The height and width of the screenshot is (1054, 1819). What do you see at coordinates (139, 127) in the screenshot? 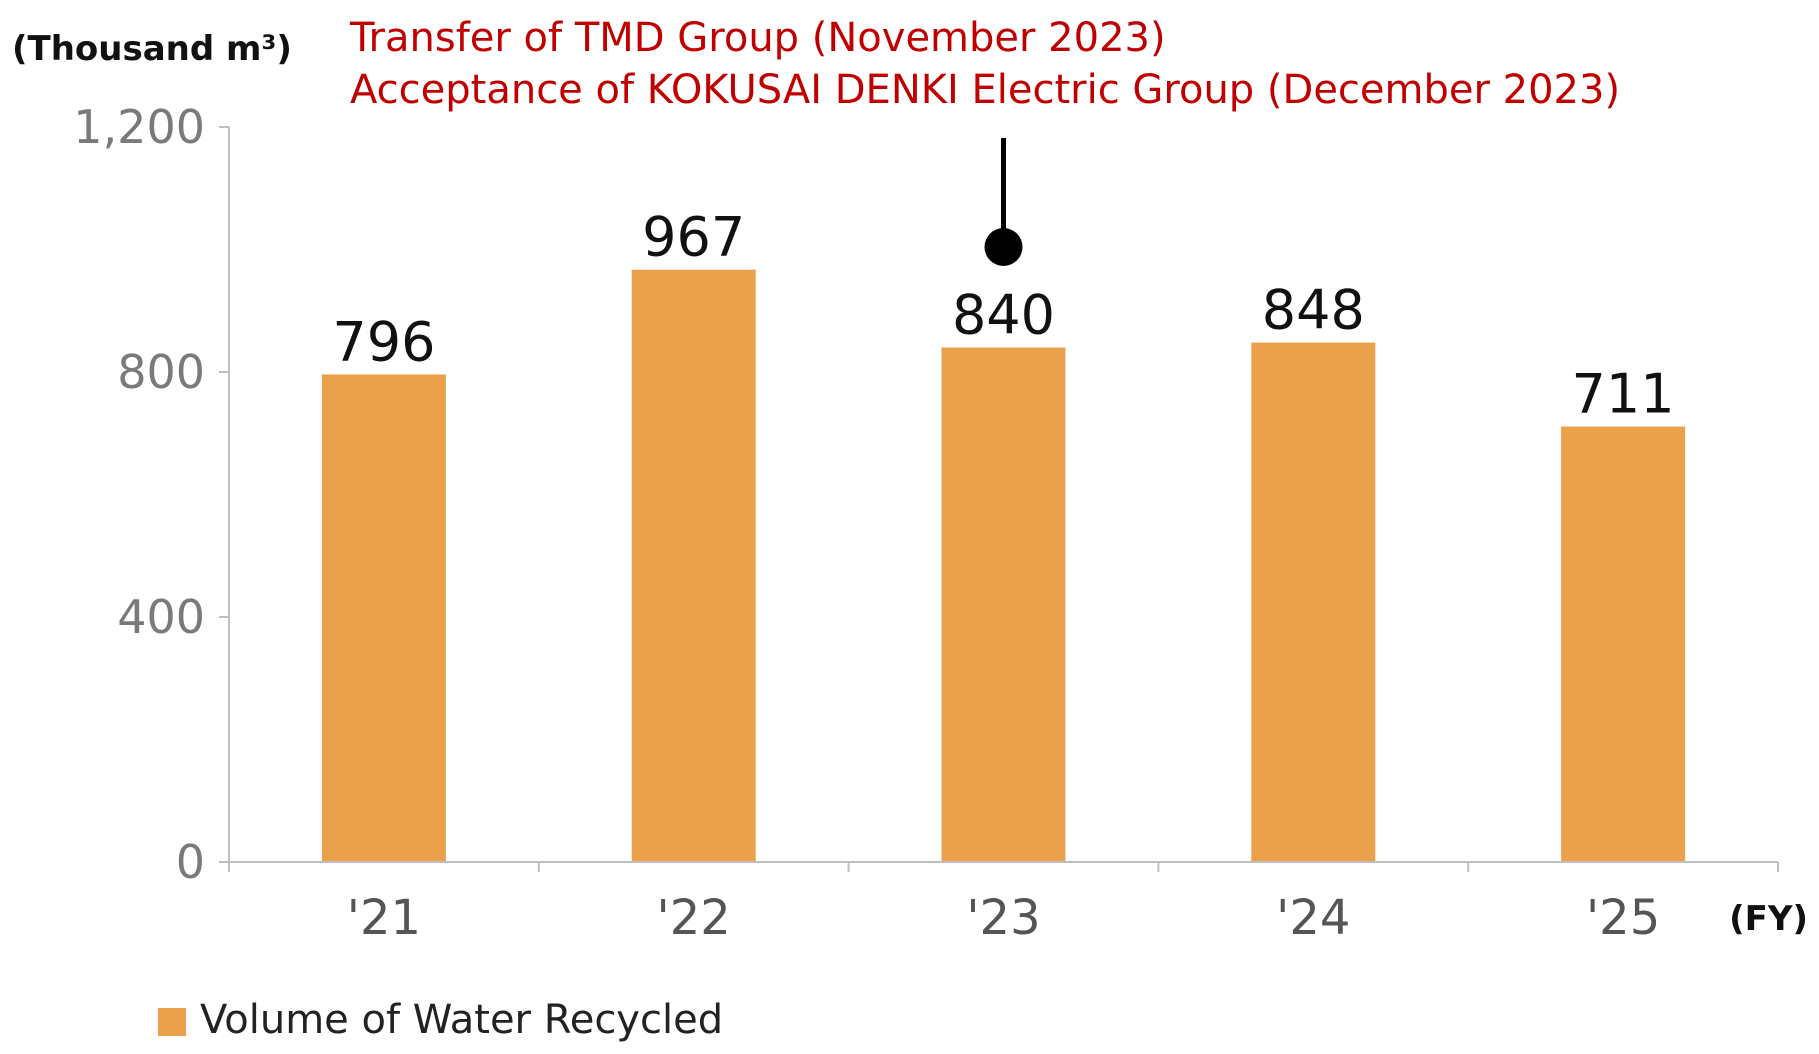
I see `y-tick-label: 1,200` at bounding box center [139, 127].